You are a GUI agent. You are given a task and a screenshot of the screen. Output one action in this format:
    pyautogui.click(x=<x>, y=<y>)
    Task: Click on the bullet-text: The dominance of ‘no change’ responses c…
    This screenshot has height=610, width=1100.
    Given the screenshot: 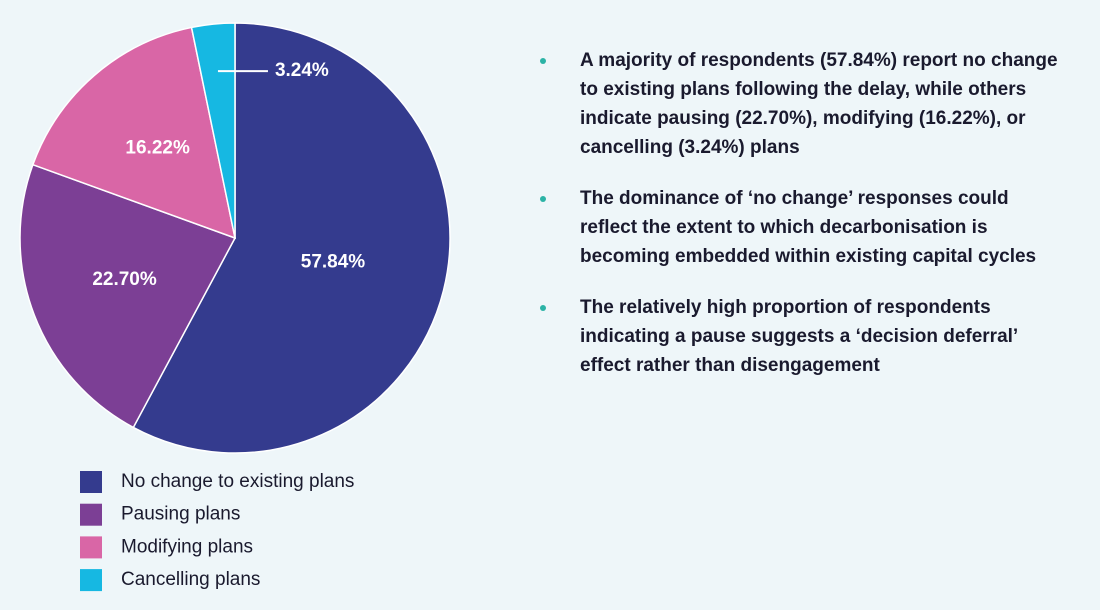 What is the action you would take?
    pyautogui.click(x=800, y=227)
    